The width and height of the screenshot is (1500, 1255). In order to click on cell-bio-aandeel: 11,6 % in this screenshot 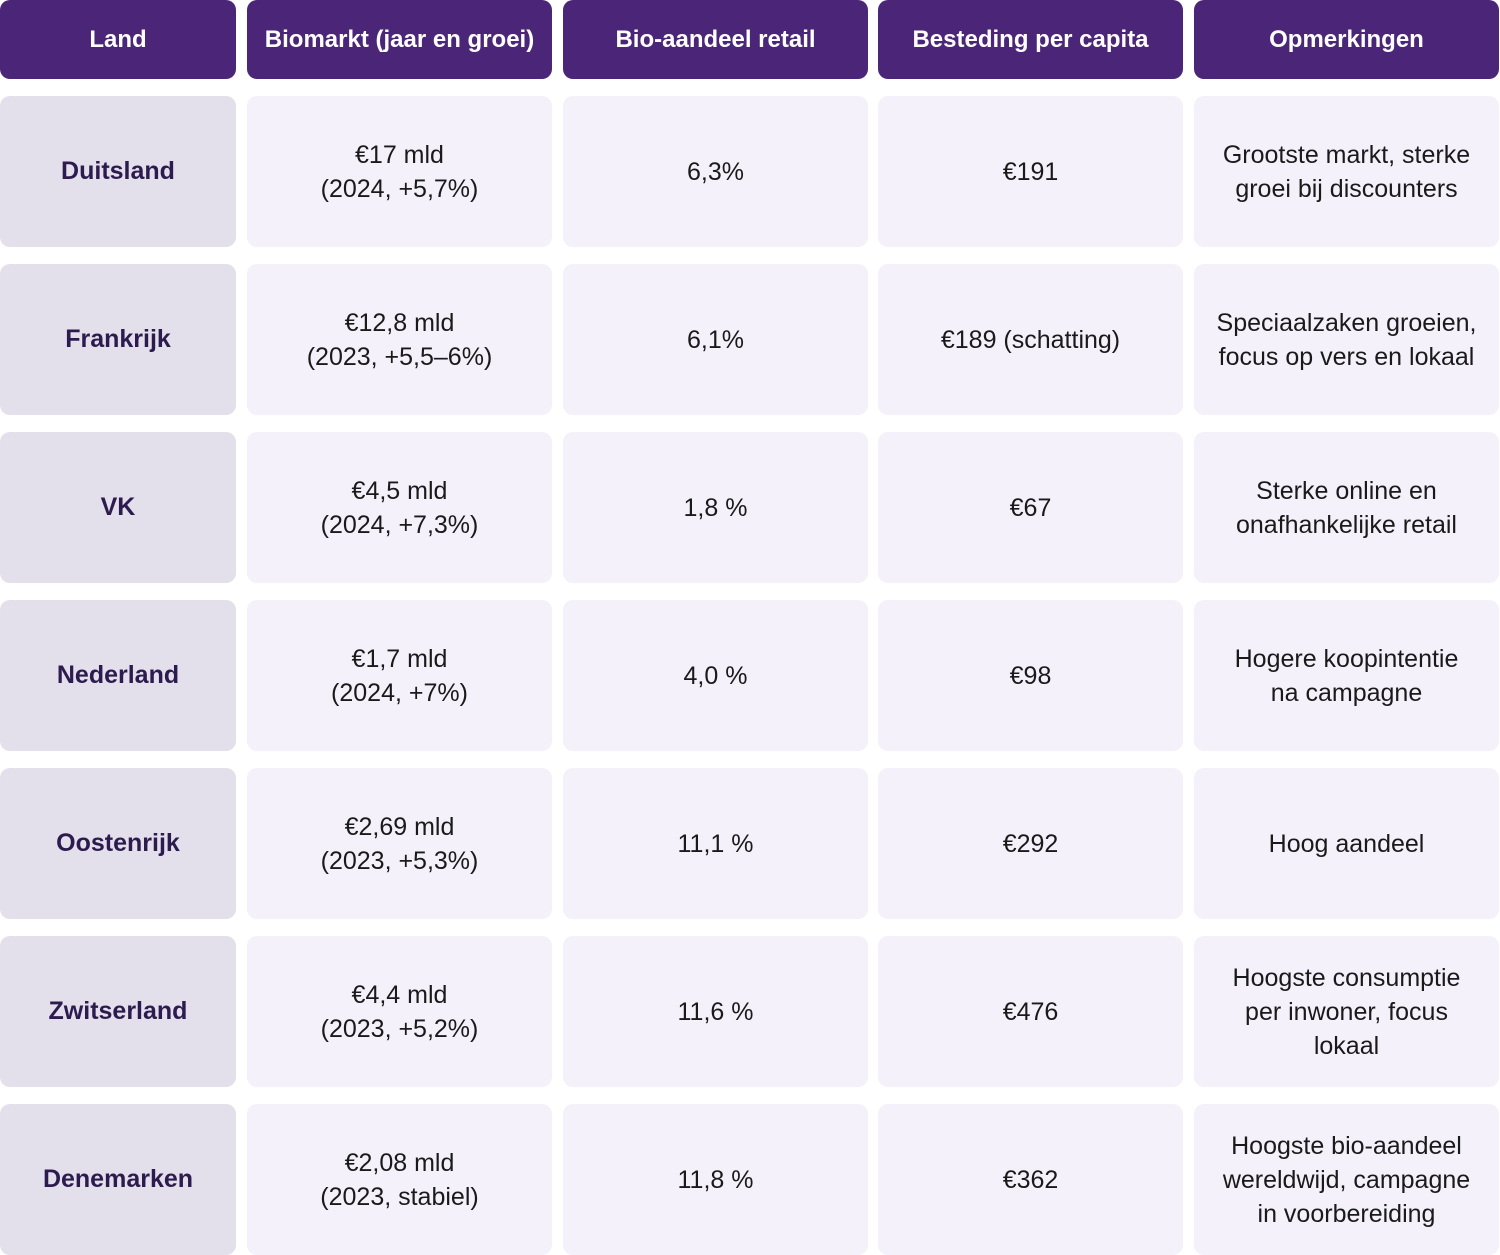, I will do `click(715, 1011)`.